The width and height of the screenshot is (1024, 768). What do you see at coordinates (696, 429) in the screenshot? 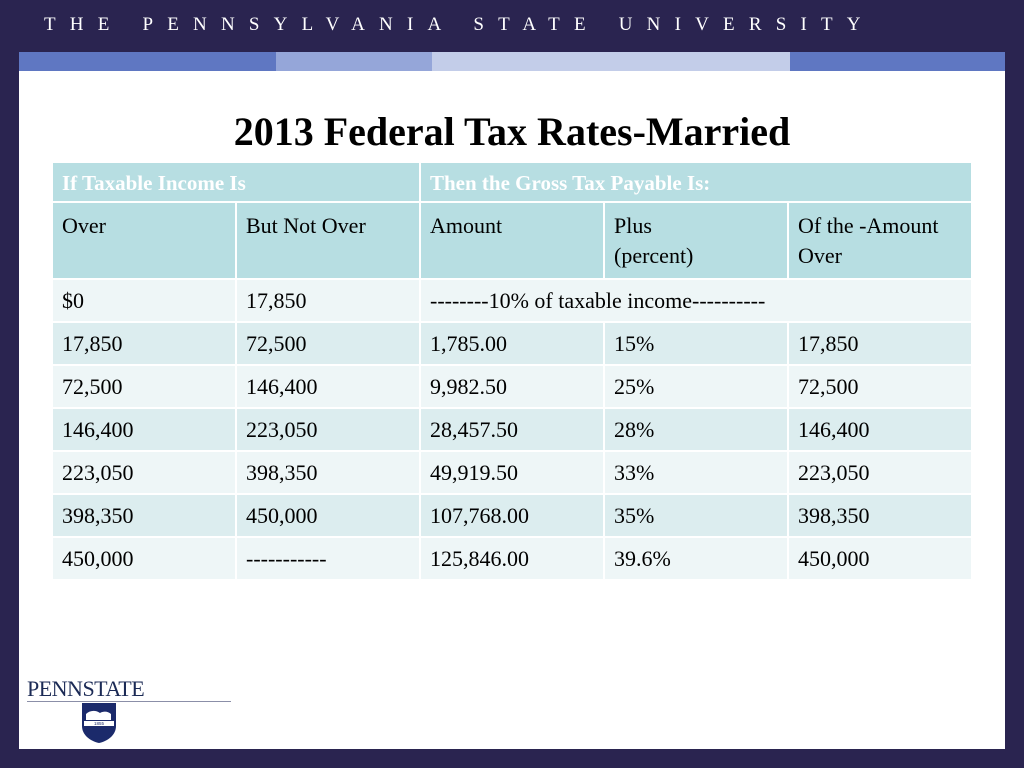
I see `cell-percent: 28%` at bounding box center [696, 429].